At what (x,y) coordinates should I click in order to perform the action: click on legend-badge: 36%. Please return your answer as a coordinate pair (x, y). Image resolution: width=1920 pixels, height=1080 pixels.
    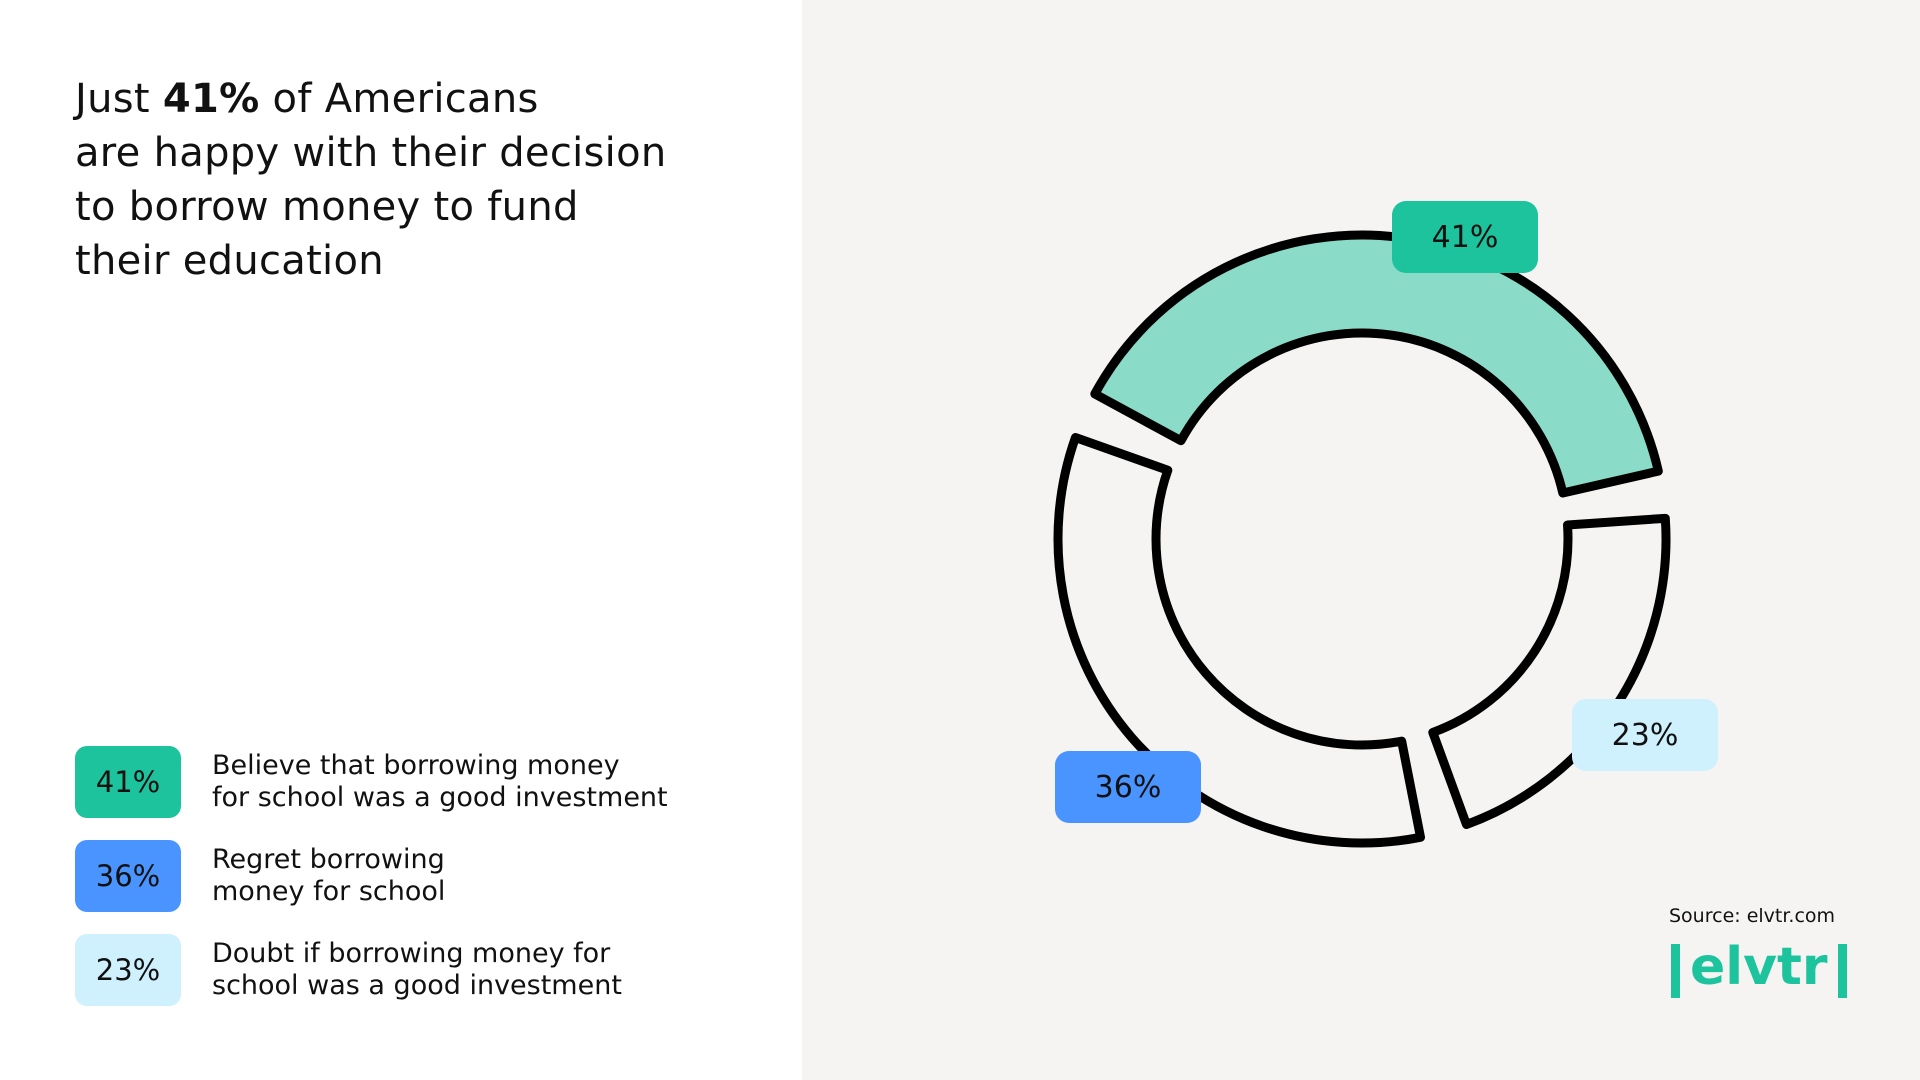
    Looking at the image, I should click on (128, 876).